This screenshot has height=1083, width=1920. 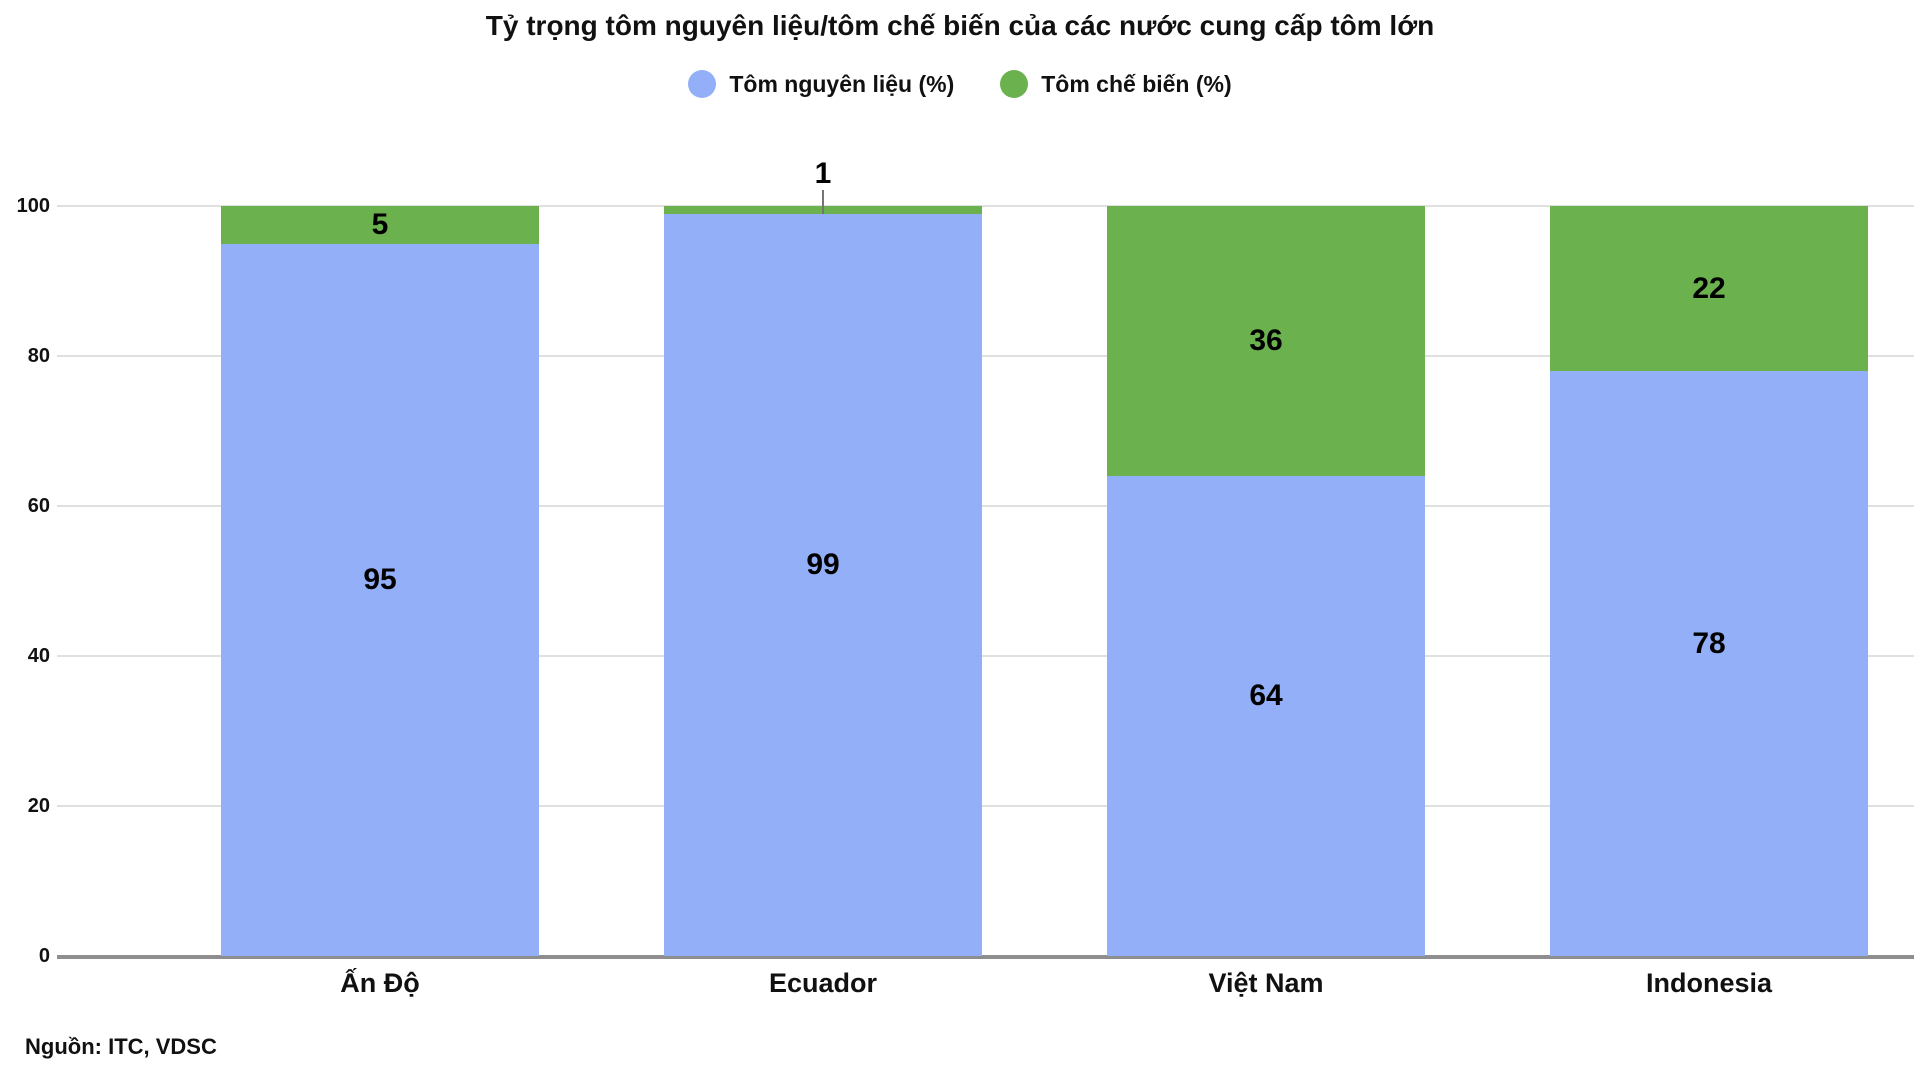 I want to click on x-axis-category-2: Việt Nam, so click(x=1266, y=983).